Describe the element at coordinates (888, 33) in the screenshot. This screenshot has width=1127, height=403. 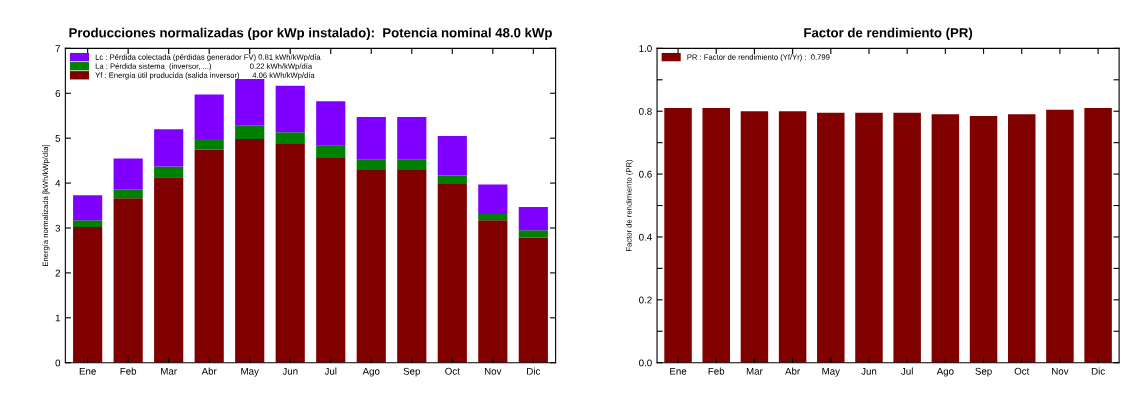
I see `chart-title: Factor de rendimiento (PR)` at that location.